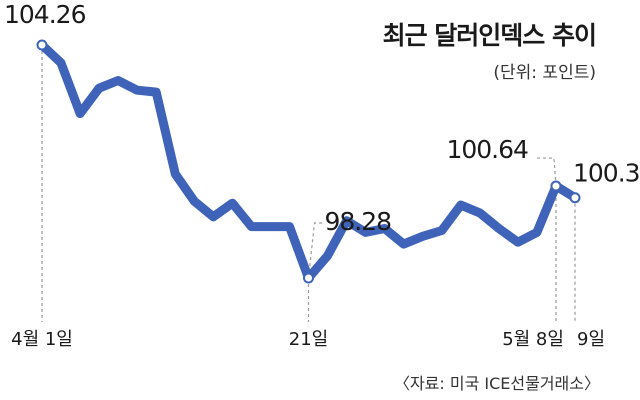 Image resolution: width=640 pixels, height=400 pixels. What do you see at coordinates (591, 339) in the screenshot?
I see `x-tick-label-3: 9일` at bounding box center [591, 339].